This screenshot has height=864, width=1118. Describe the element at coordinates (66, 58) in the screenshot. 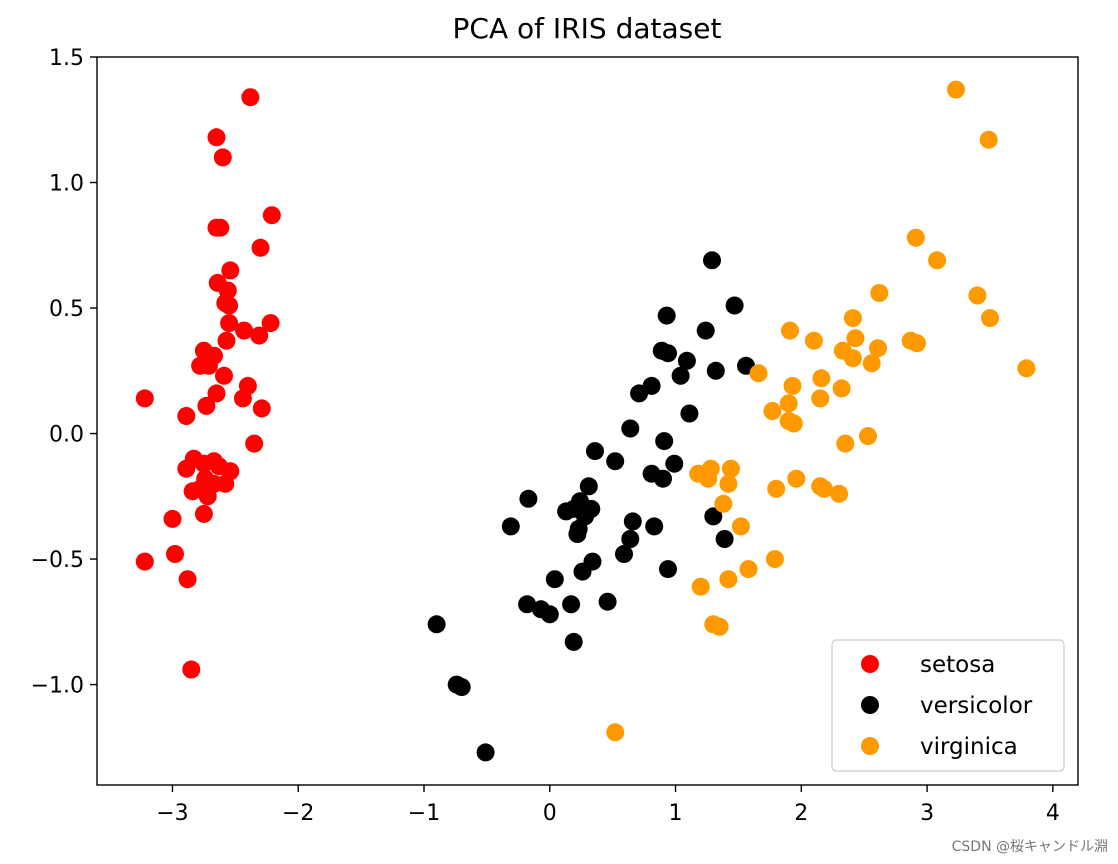

I see `y-tick-label: 1.5` at that location.